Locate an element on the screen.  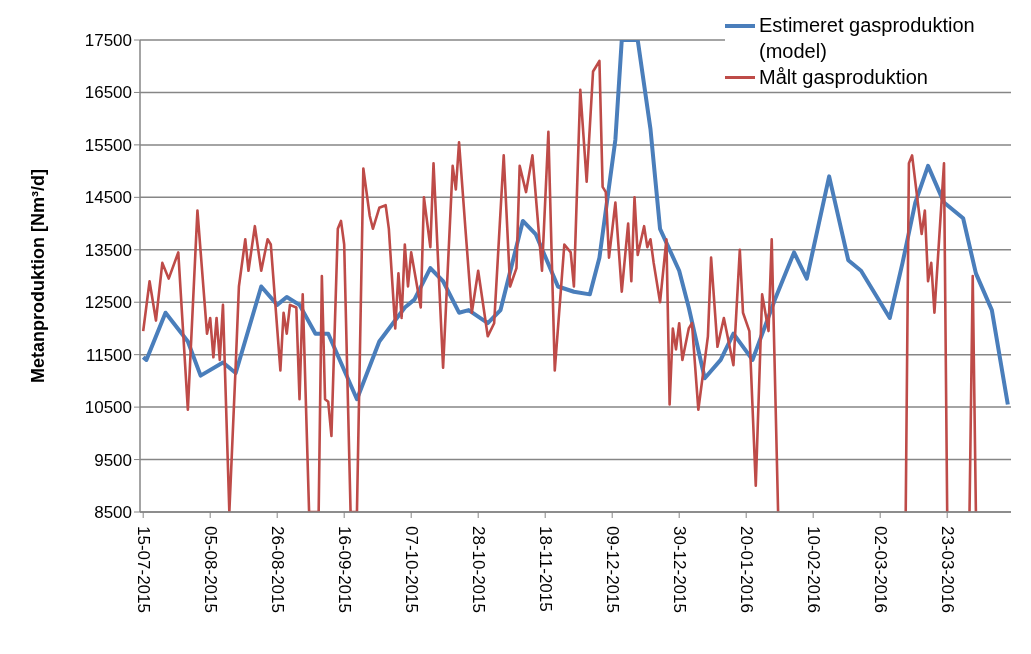
y-tick-label: 10500 is located at coordinates (108, 408).